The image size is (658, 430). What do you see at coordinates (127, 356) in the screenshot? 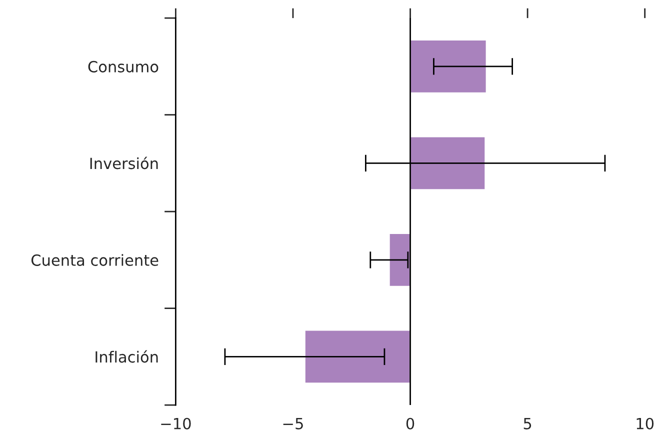
I see `y-tick-label: Inflación` at bounding box center [127, 356].